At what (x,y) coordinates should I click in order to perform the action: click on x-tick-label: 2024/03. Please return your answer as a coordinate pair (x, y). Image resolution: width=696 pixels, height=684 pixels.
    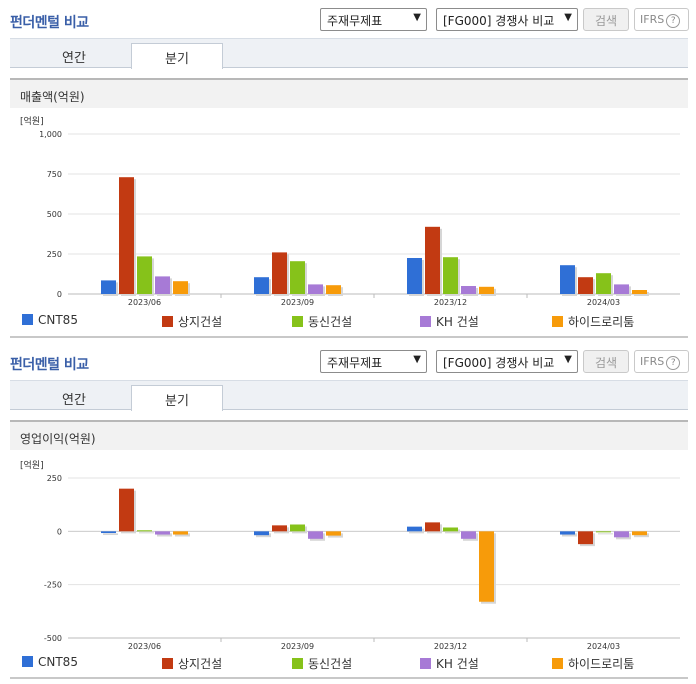
    Looking at the image, I should click on (603, 646).